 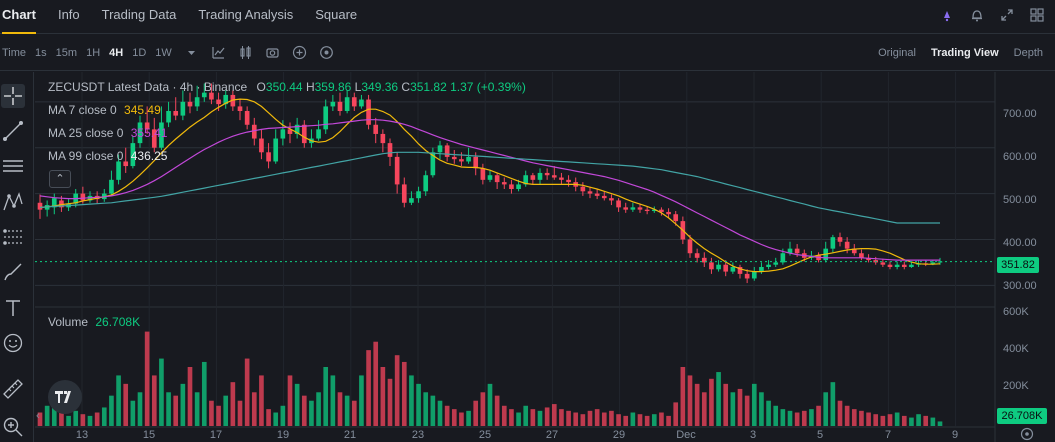 I want to click on interval-1w: 1W, so click(x=163, y=52).